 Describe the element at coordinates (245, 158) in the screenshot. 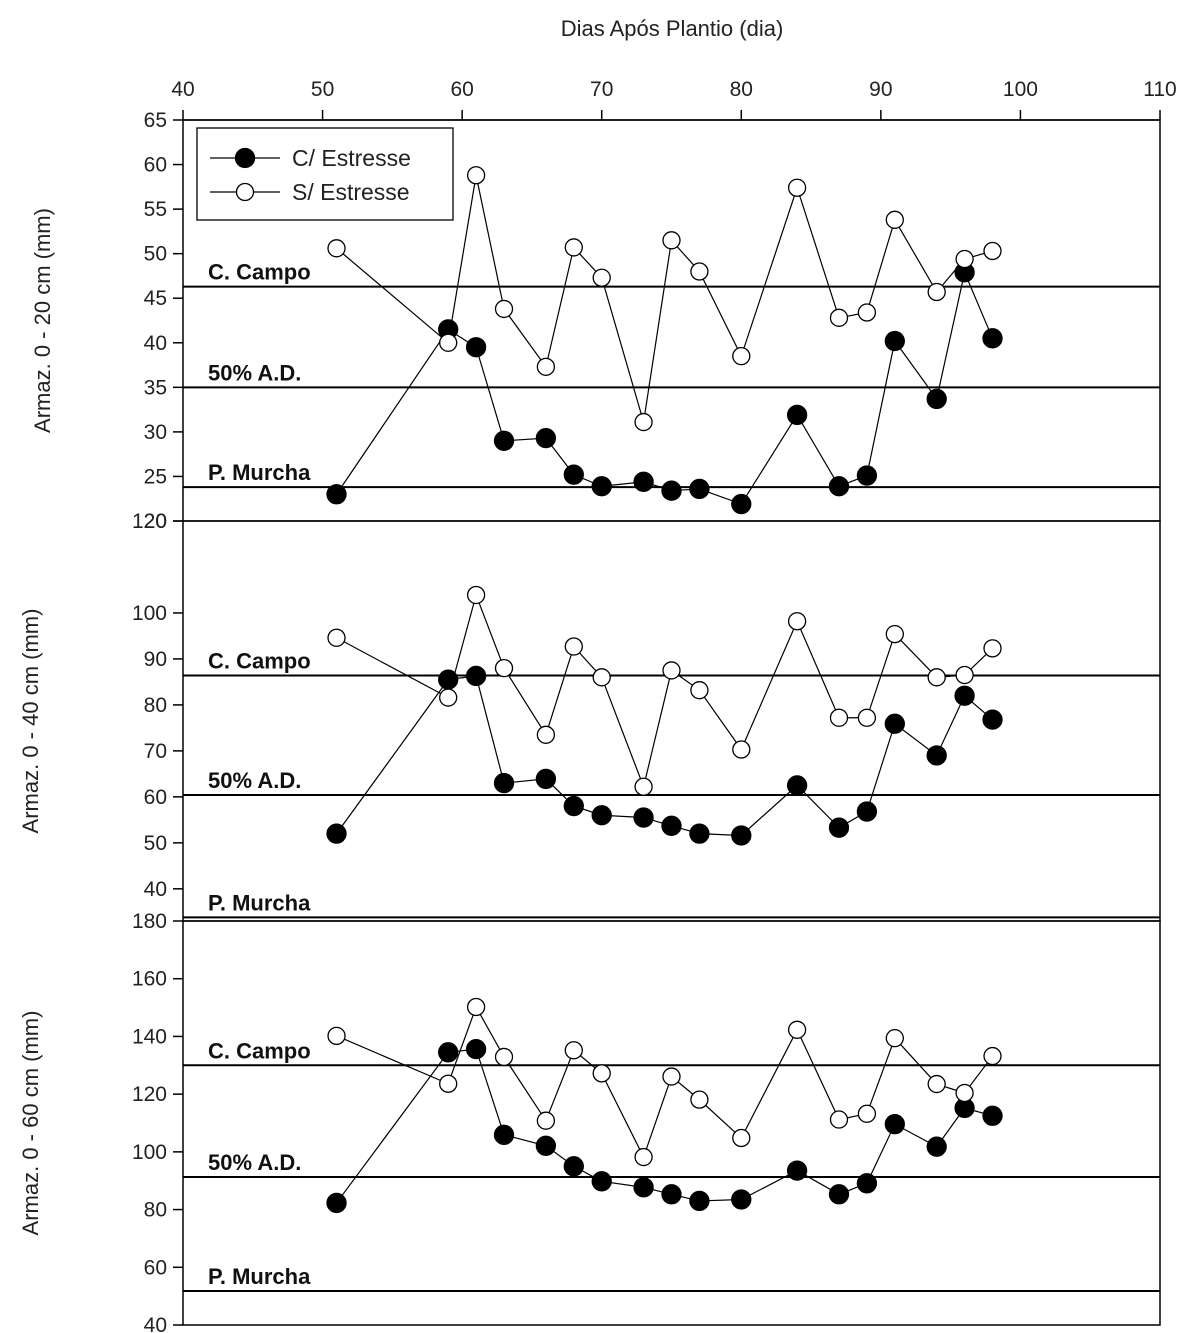

I see `legend-marker-filled` at that location.